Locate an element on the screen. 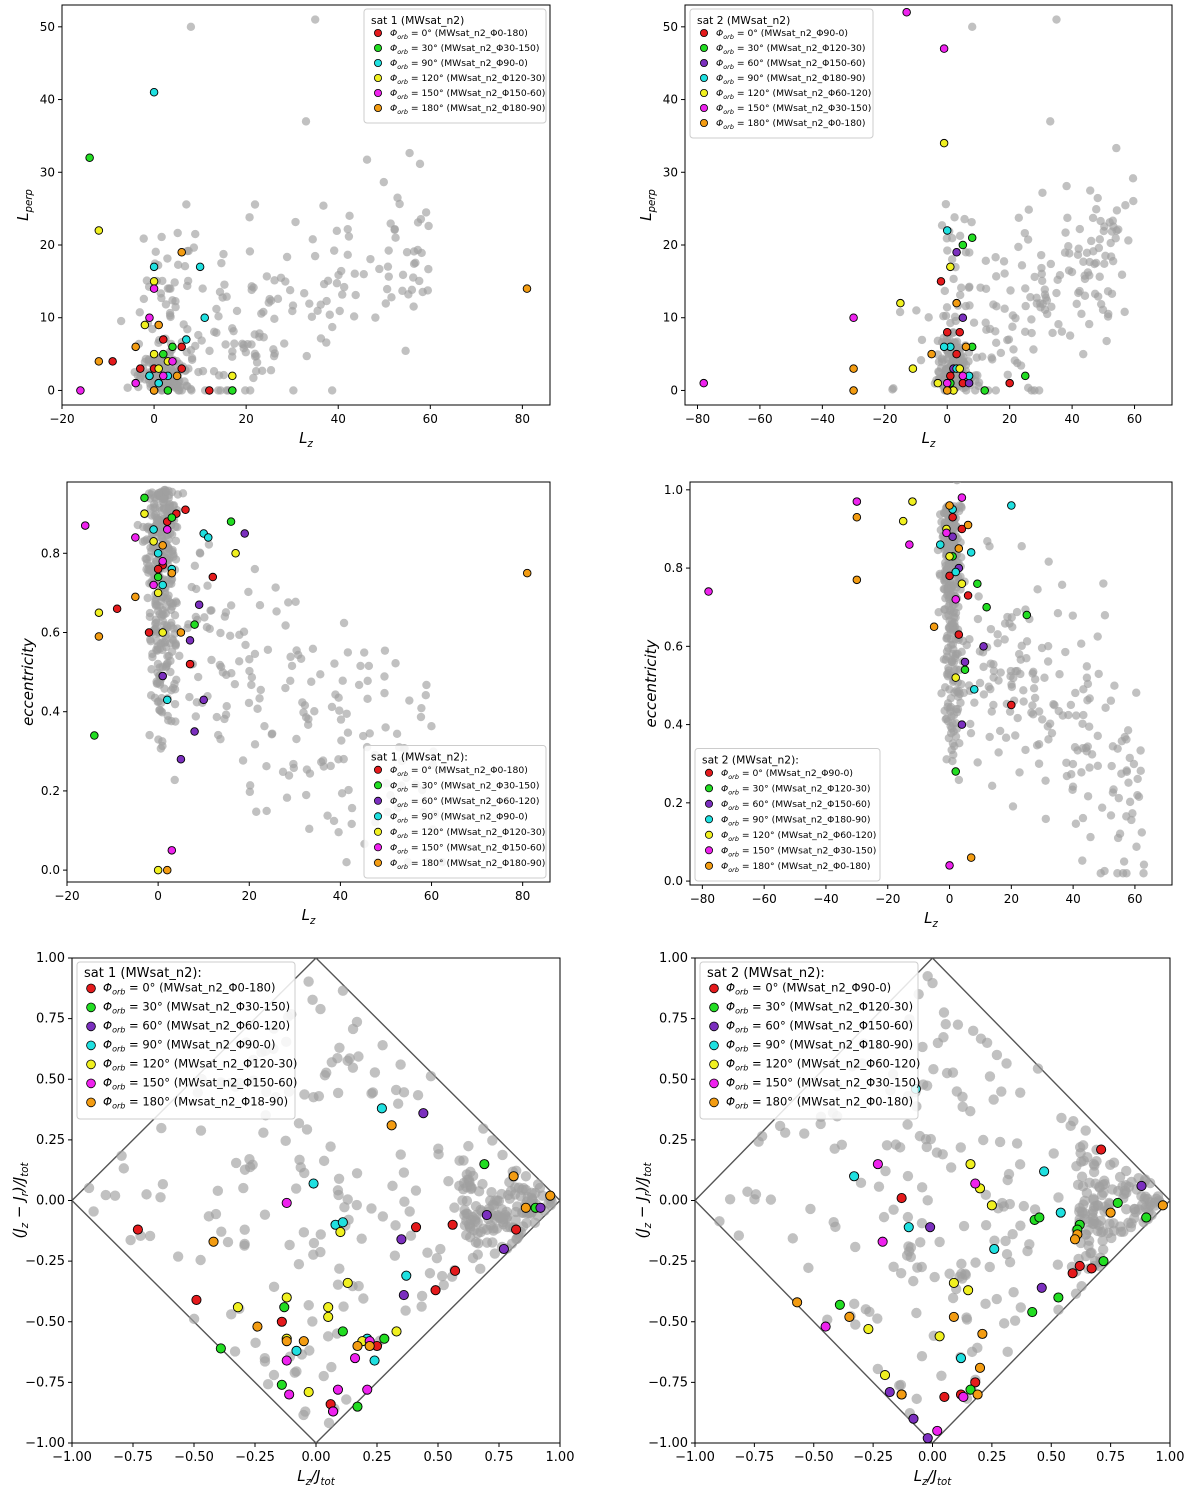 The width and height of the screenshot is (1200, 1488). y-axis-label: Lperp is located at coordinates (24, 205).